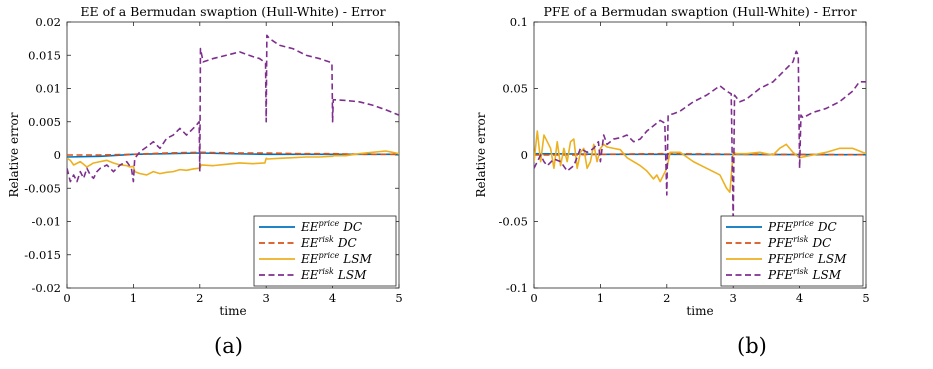 The width and height of the screenshot is (933, 369). Describe the element at coordinates (336, 258) in the screenshot. I see `legend-label: EEprice LSM` at that location.